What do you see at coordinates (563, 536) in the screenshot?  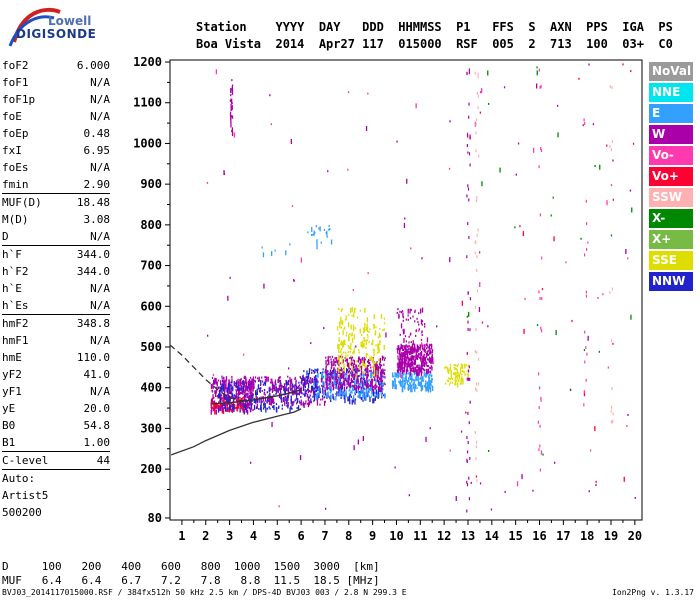 I see `x-tick-label: 17` at bounding box center [563, 536].